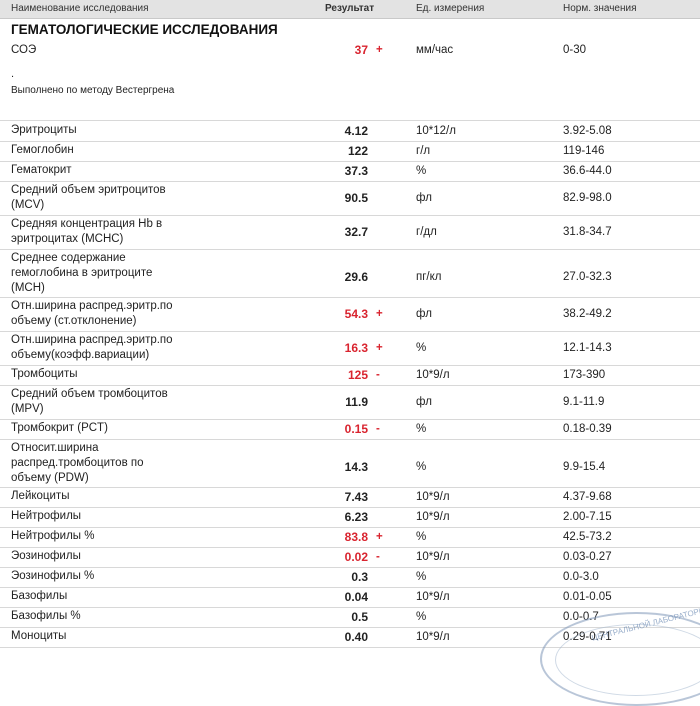 Image resolution: width=700 pixels, height=706 pixels. I want to click on table-row: Эозинофилы 0.02- 10*9/л 0.03-0.27, so click(350, 557).